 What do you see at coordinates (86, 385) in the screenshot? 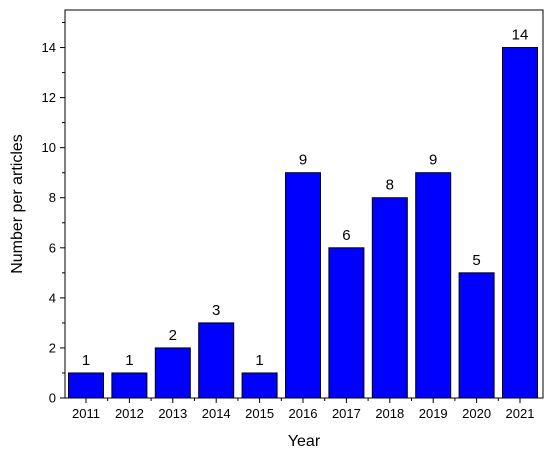
I see `bar-2011` at bounding box center [86, 385].